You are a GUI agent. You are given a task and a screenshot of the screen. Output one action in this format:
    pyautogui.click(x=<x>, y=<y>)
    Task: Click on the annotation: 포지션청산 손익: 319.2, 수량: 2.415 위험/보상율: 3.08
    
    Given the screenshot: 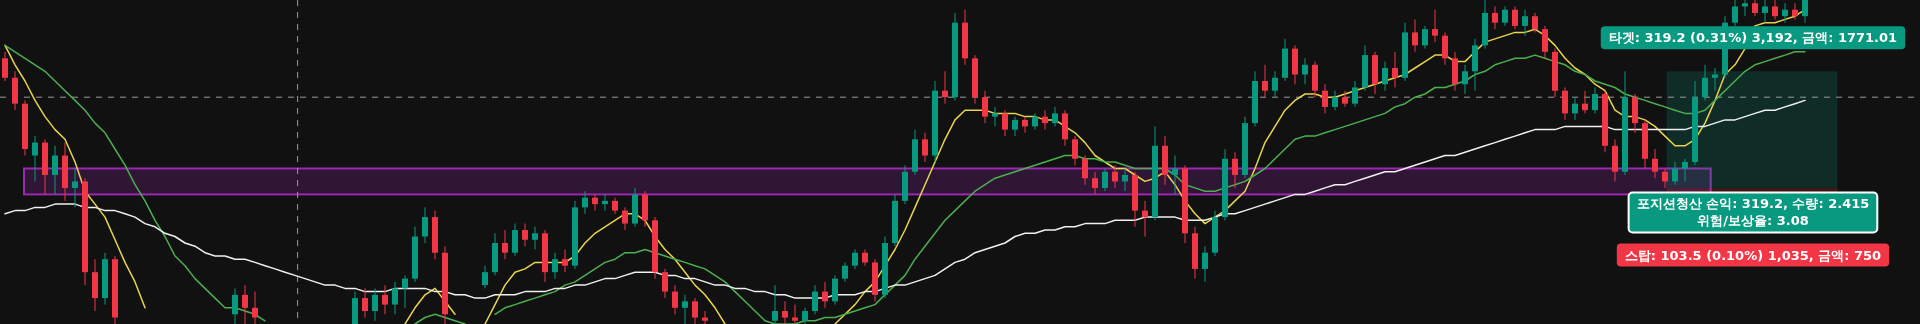 What is the action you would take?
    pyautogui.click(x=1753, y=212)
    